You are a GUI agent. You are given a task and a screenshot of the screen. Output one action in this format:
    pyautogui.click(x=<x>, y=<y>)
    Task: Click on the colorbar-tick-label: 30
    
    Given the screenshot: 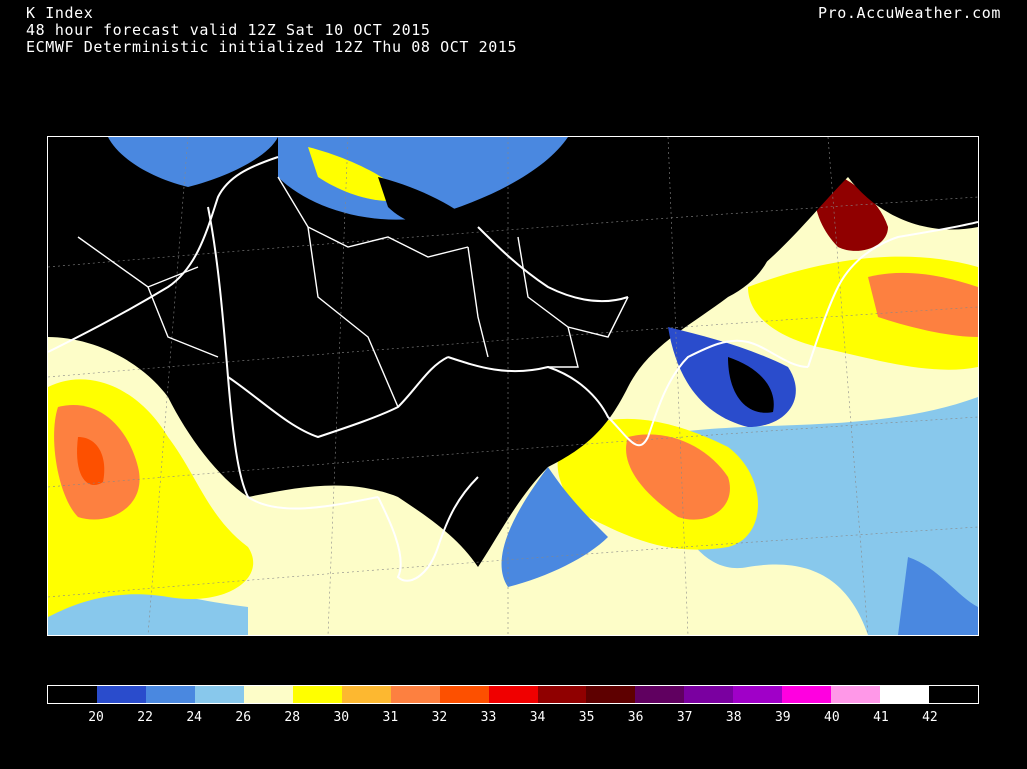 What is the action you would take?
    pyautogui.click(x=341, y=717)
    